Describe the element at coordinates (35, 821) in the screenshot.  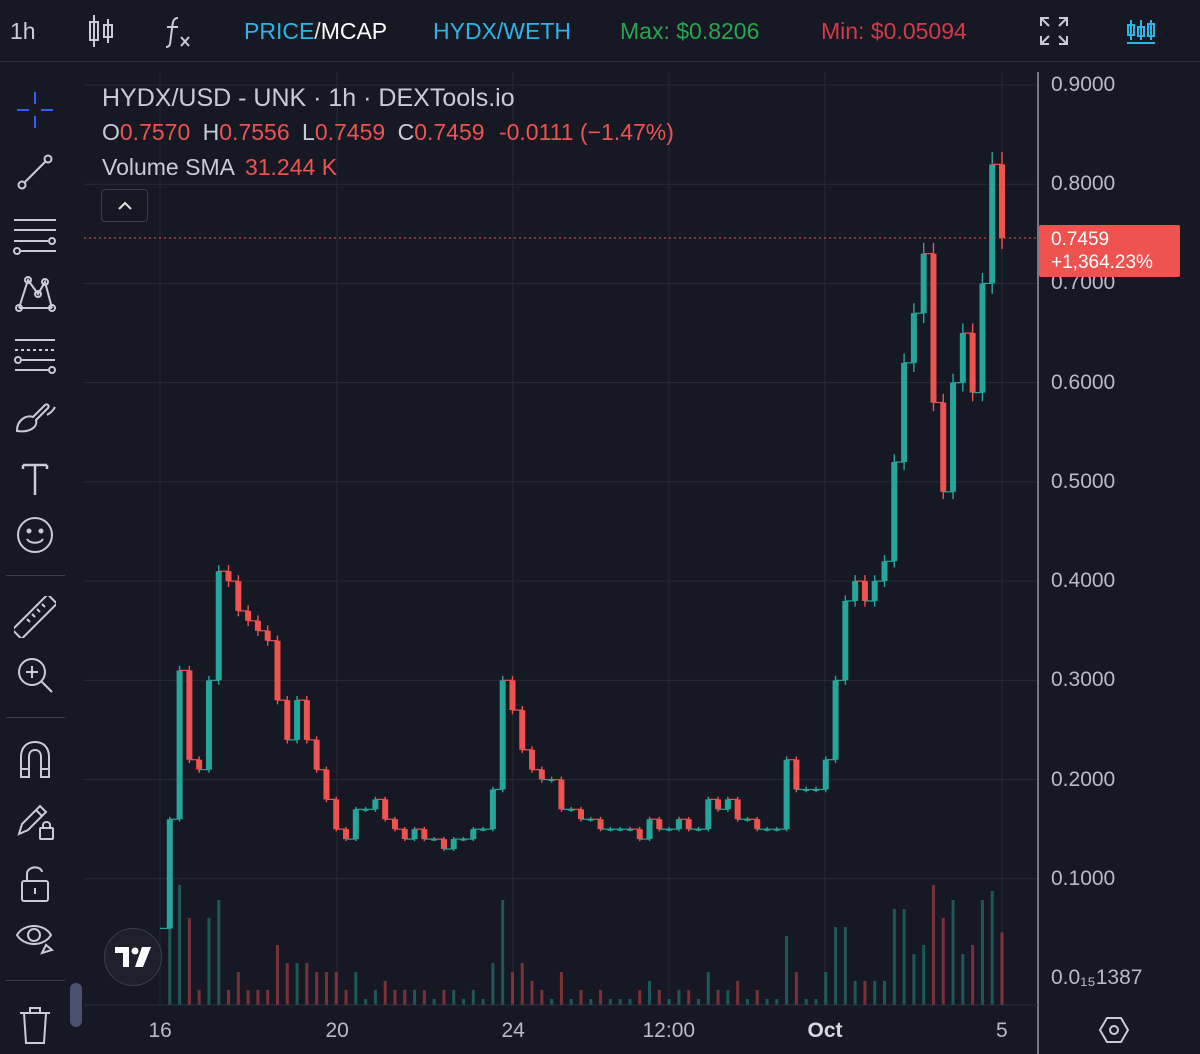
I see `pencil-lock-icon` at that location.